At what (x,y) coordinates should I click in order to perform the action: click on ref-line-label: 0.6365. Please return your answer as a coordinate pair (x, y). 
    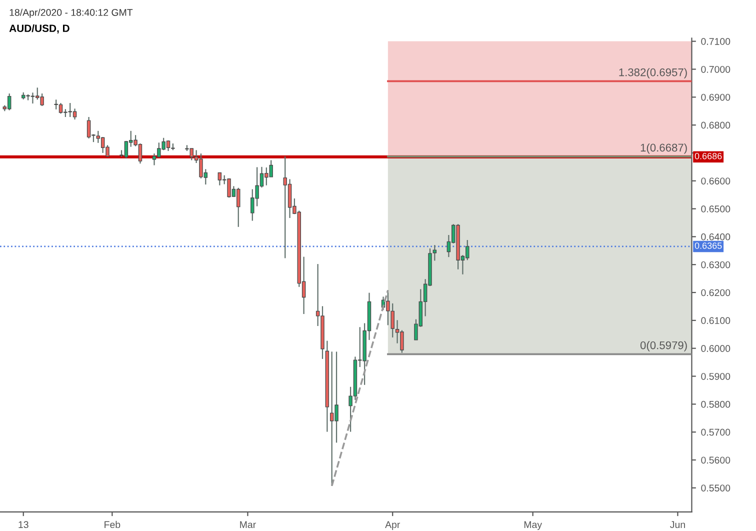
    Looking at the image, I should click on (708, 245).